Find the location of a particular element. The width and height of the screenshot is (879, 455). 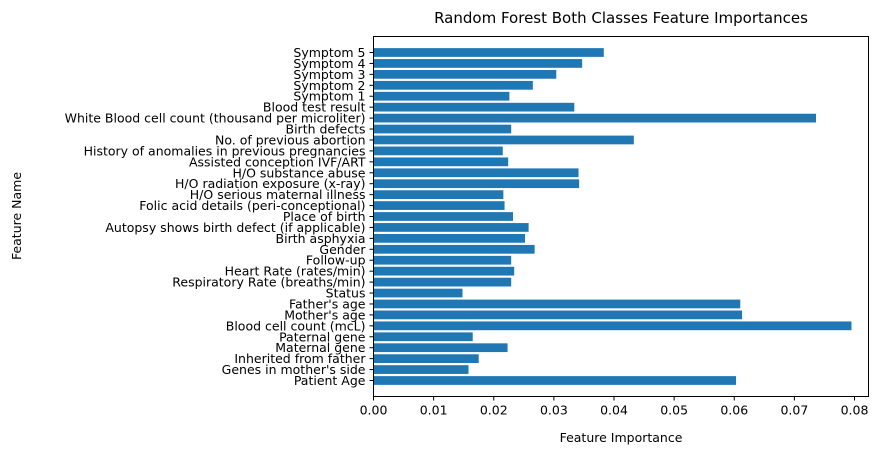

y-tick-label: Place of birth is located at coordinates (324, 216).